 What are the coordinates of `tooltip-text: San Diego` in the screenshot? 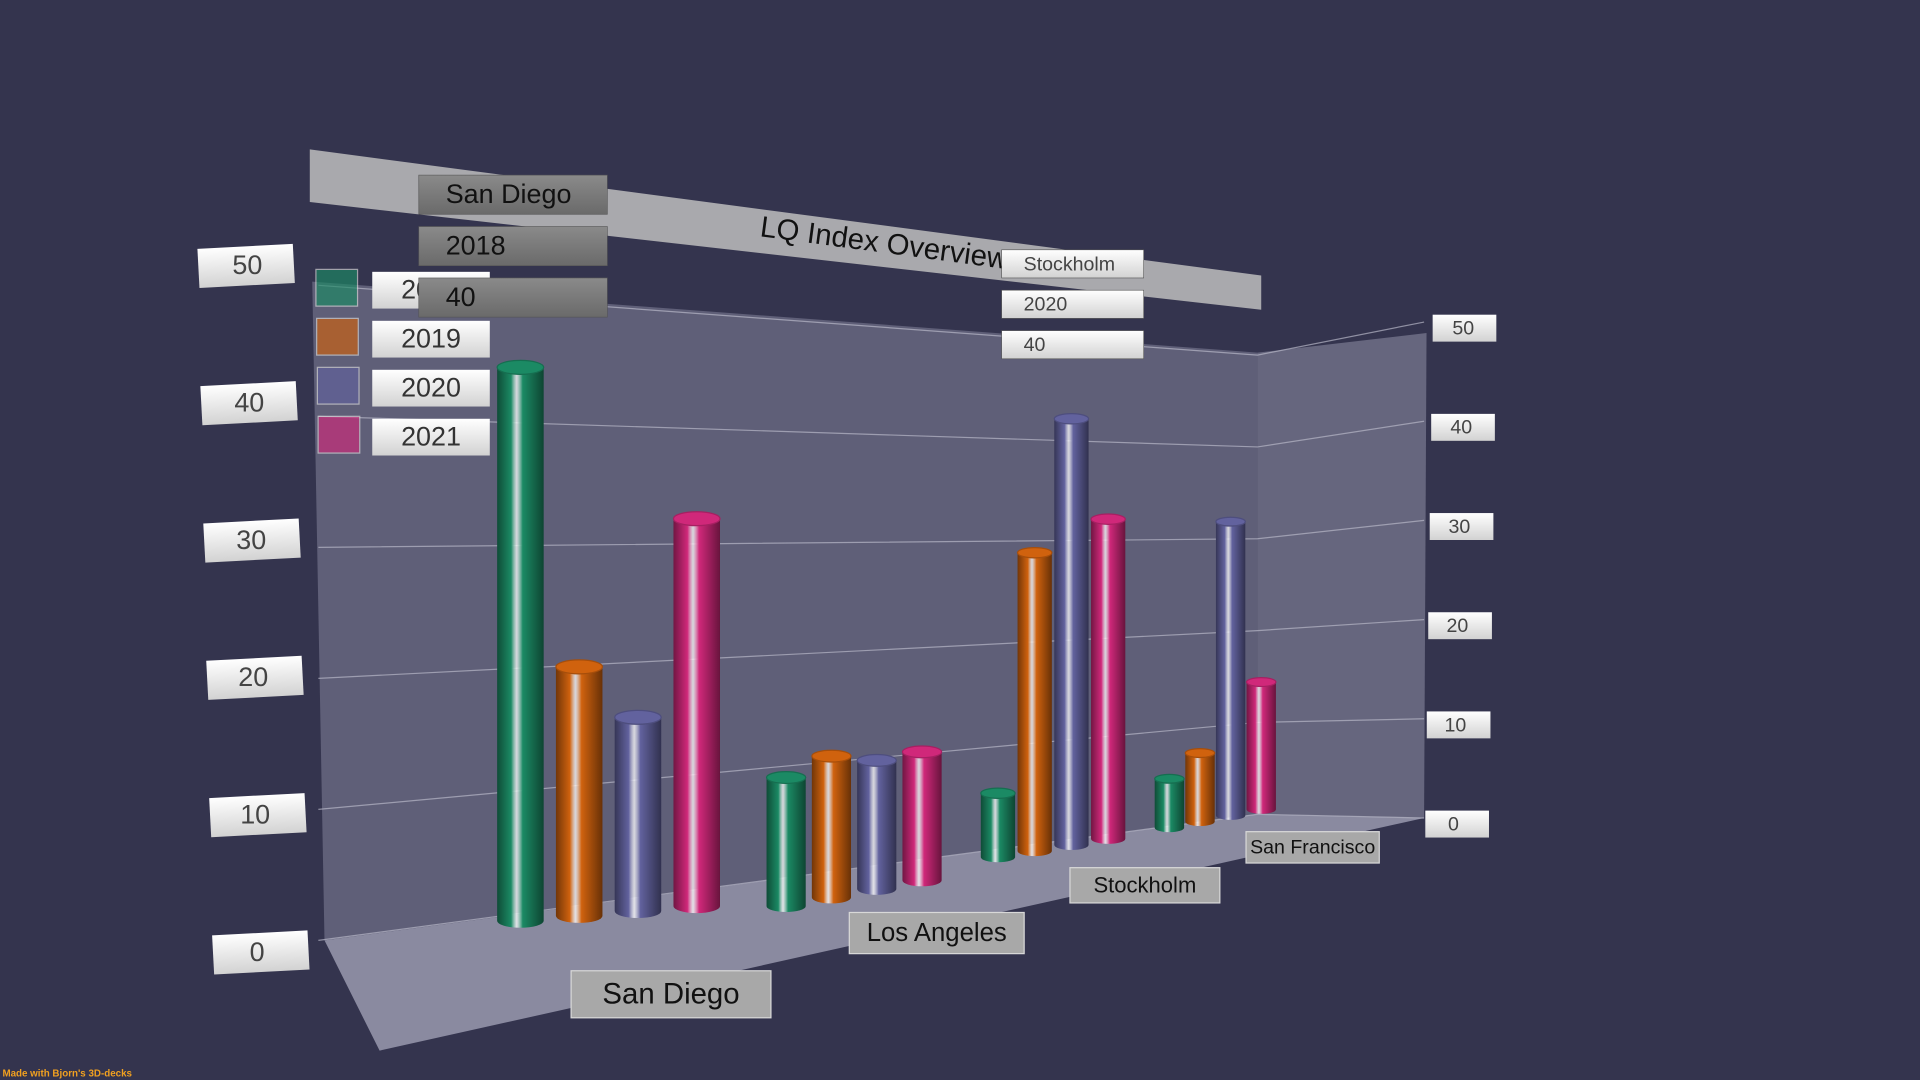 It's located at (509, 194).